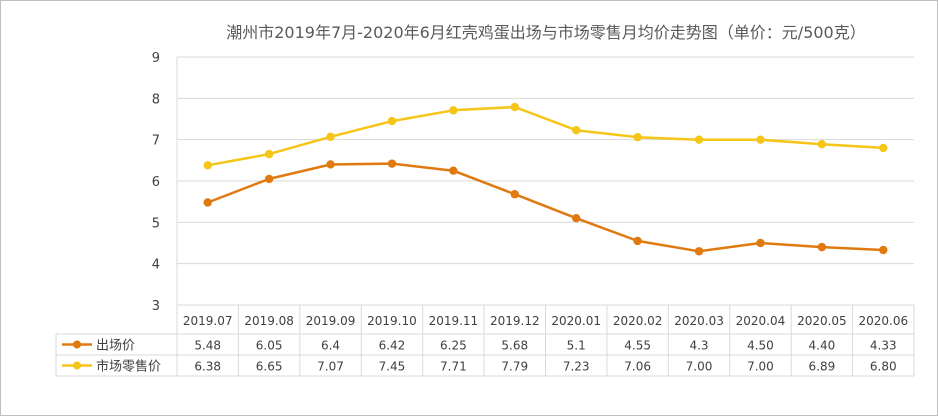  I want to click on data-label: 6.38, so click(207, 367).